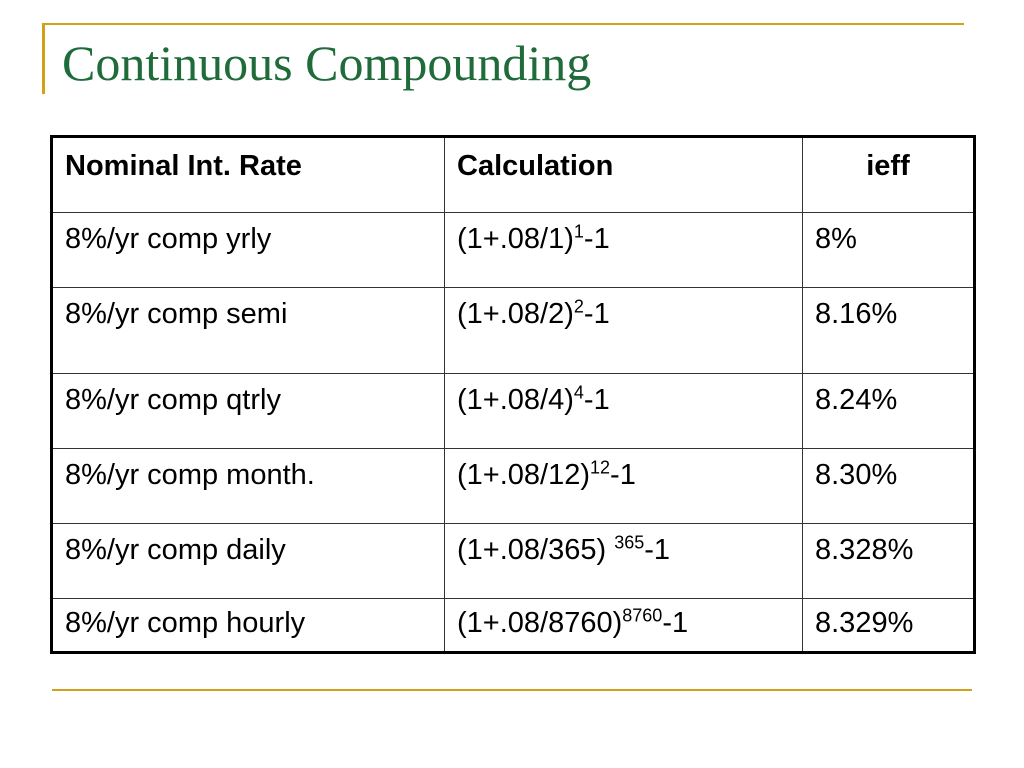 The height and width of the screenshot is (768, 1024). I want to click on calc-base: (1+.08/12), so click(524, 475).